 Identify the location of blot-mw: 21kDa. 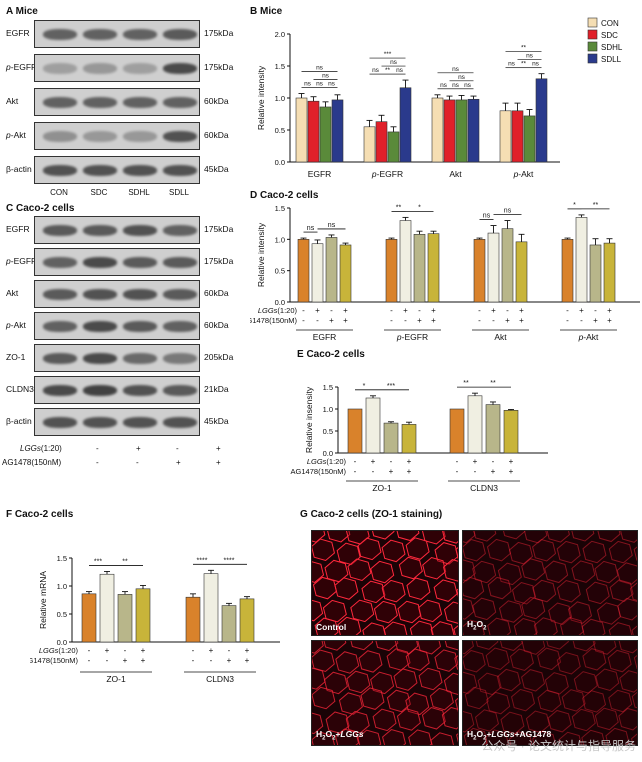
(216, 389).